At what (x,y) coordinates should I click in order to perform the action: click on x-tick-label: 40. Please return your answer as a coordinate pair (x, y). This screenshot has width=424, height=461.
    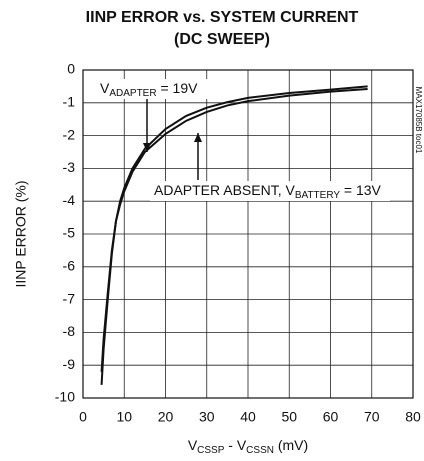
    Looking at the image, I should click on (248, 417).